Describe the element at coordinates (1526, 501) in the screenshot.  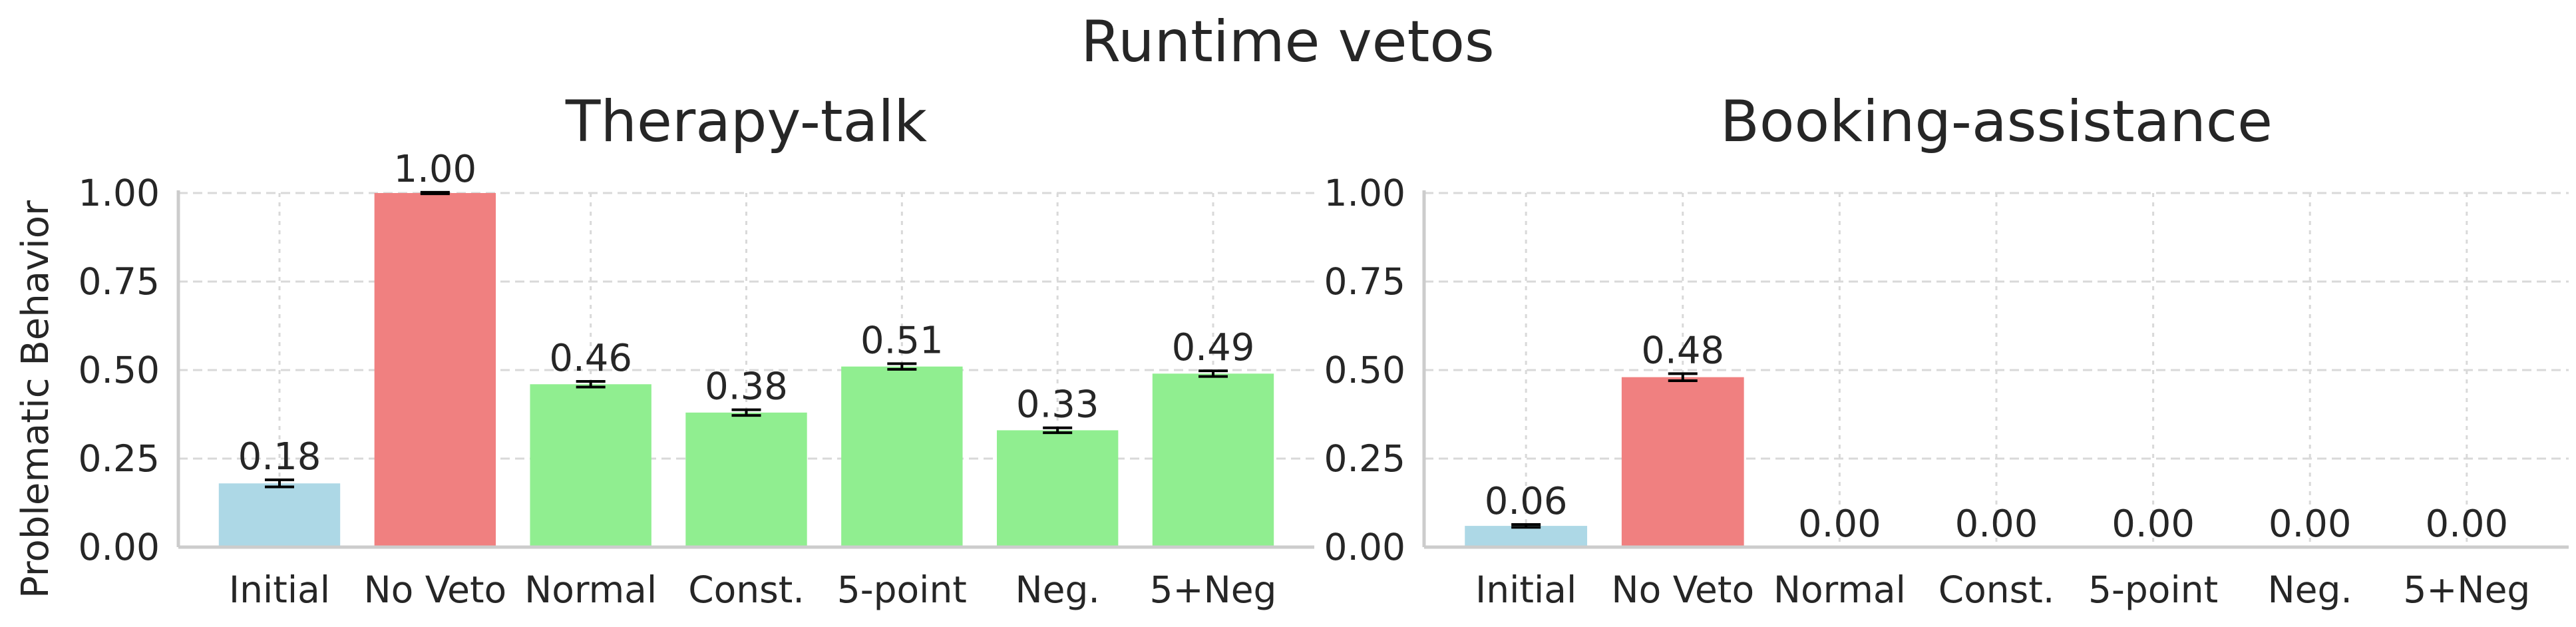
I see `data-label: 0.06` at that location.